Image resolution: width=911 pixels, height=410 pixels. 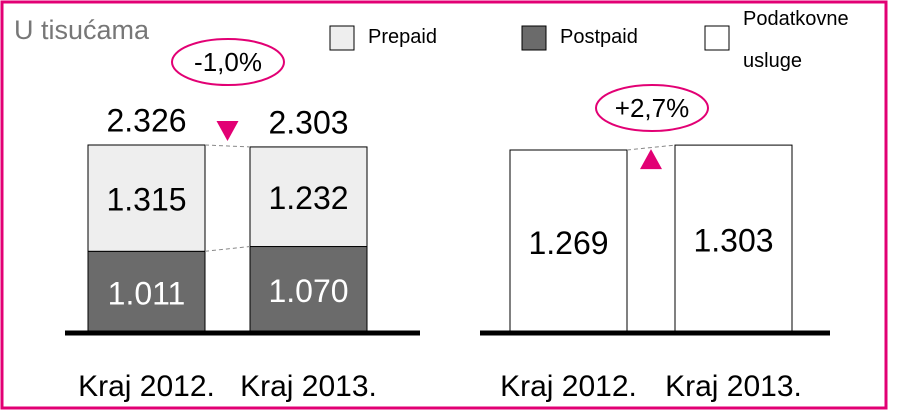 I want to click on value-label: 1.315, so click(x=146, y=200).